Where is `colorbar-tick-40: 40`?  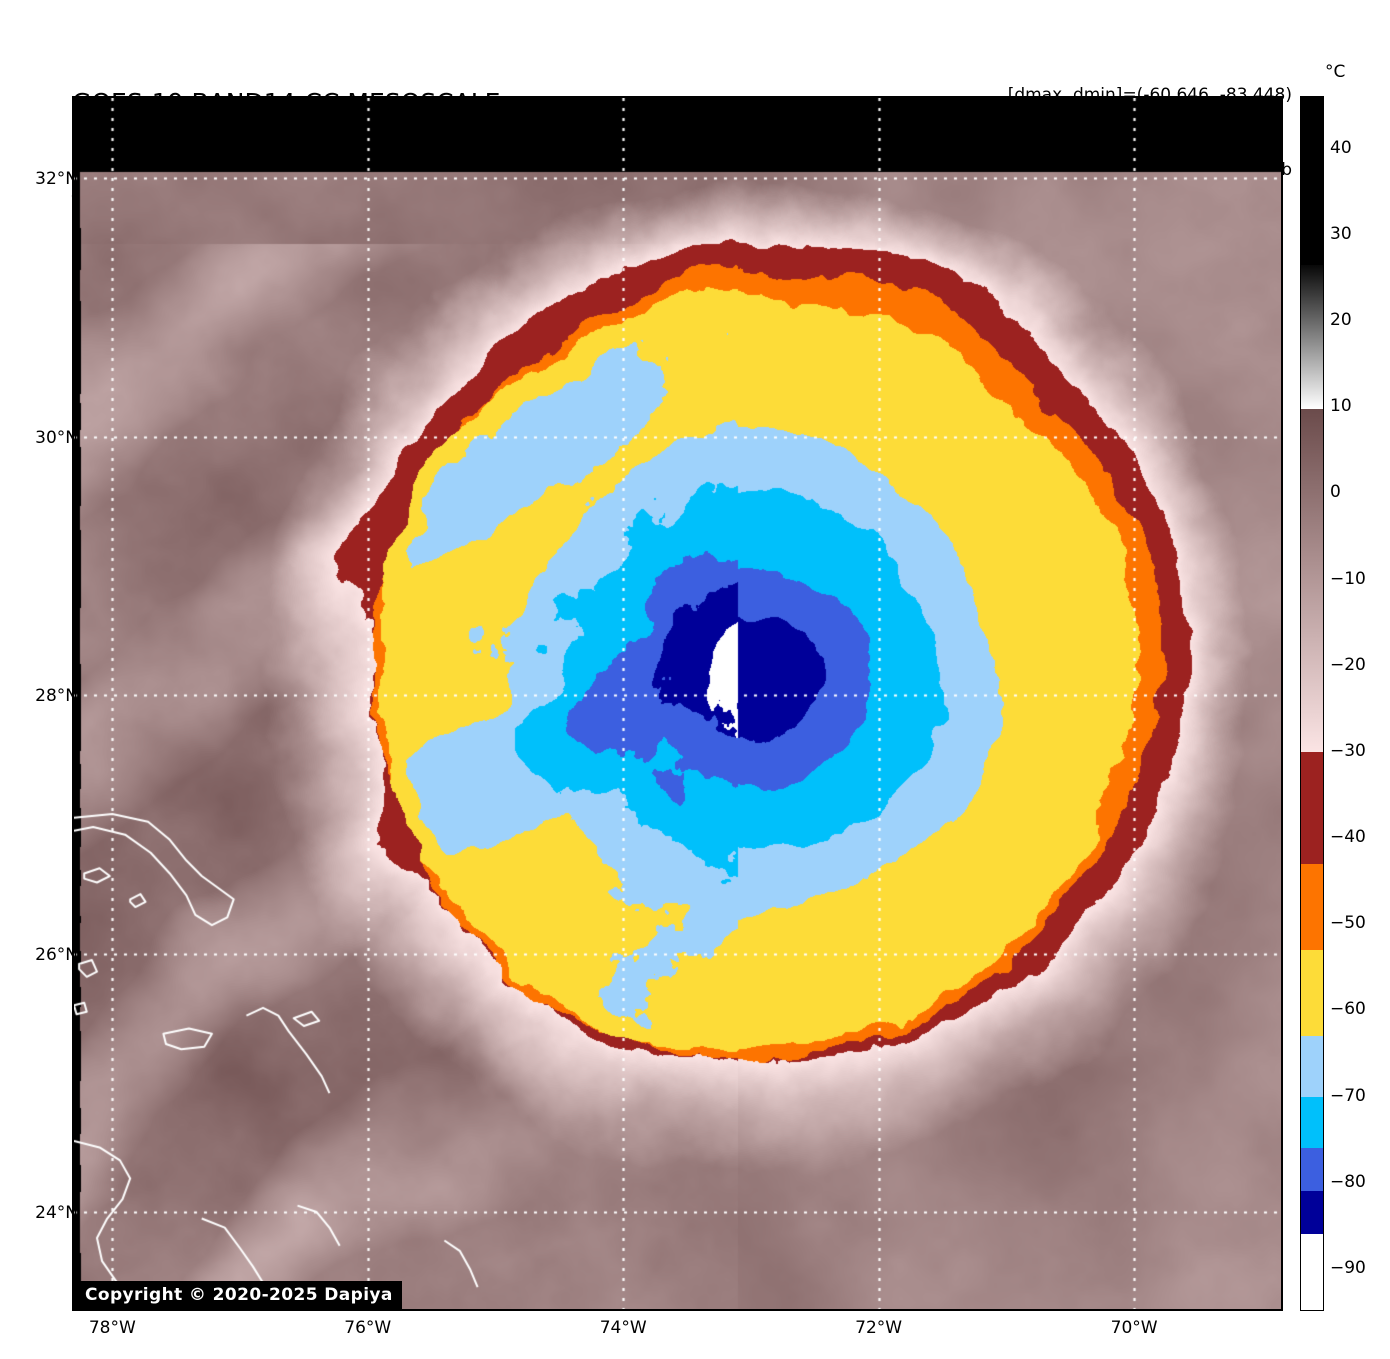 colorbar-tick-40: 40 is located at coordinates (1341, 147).